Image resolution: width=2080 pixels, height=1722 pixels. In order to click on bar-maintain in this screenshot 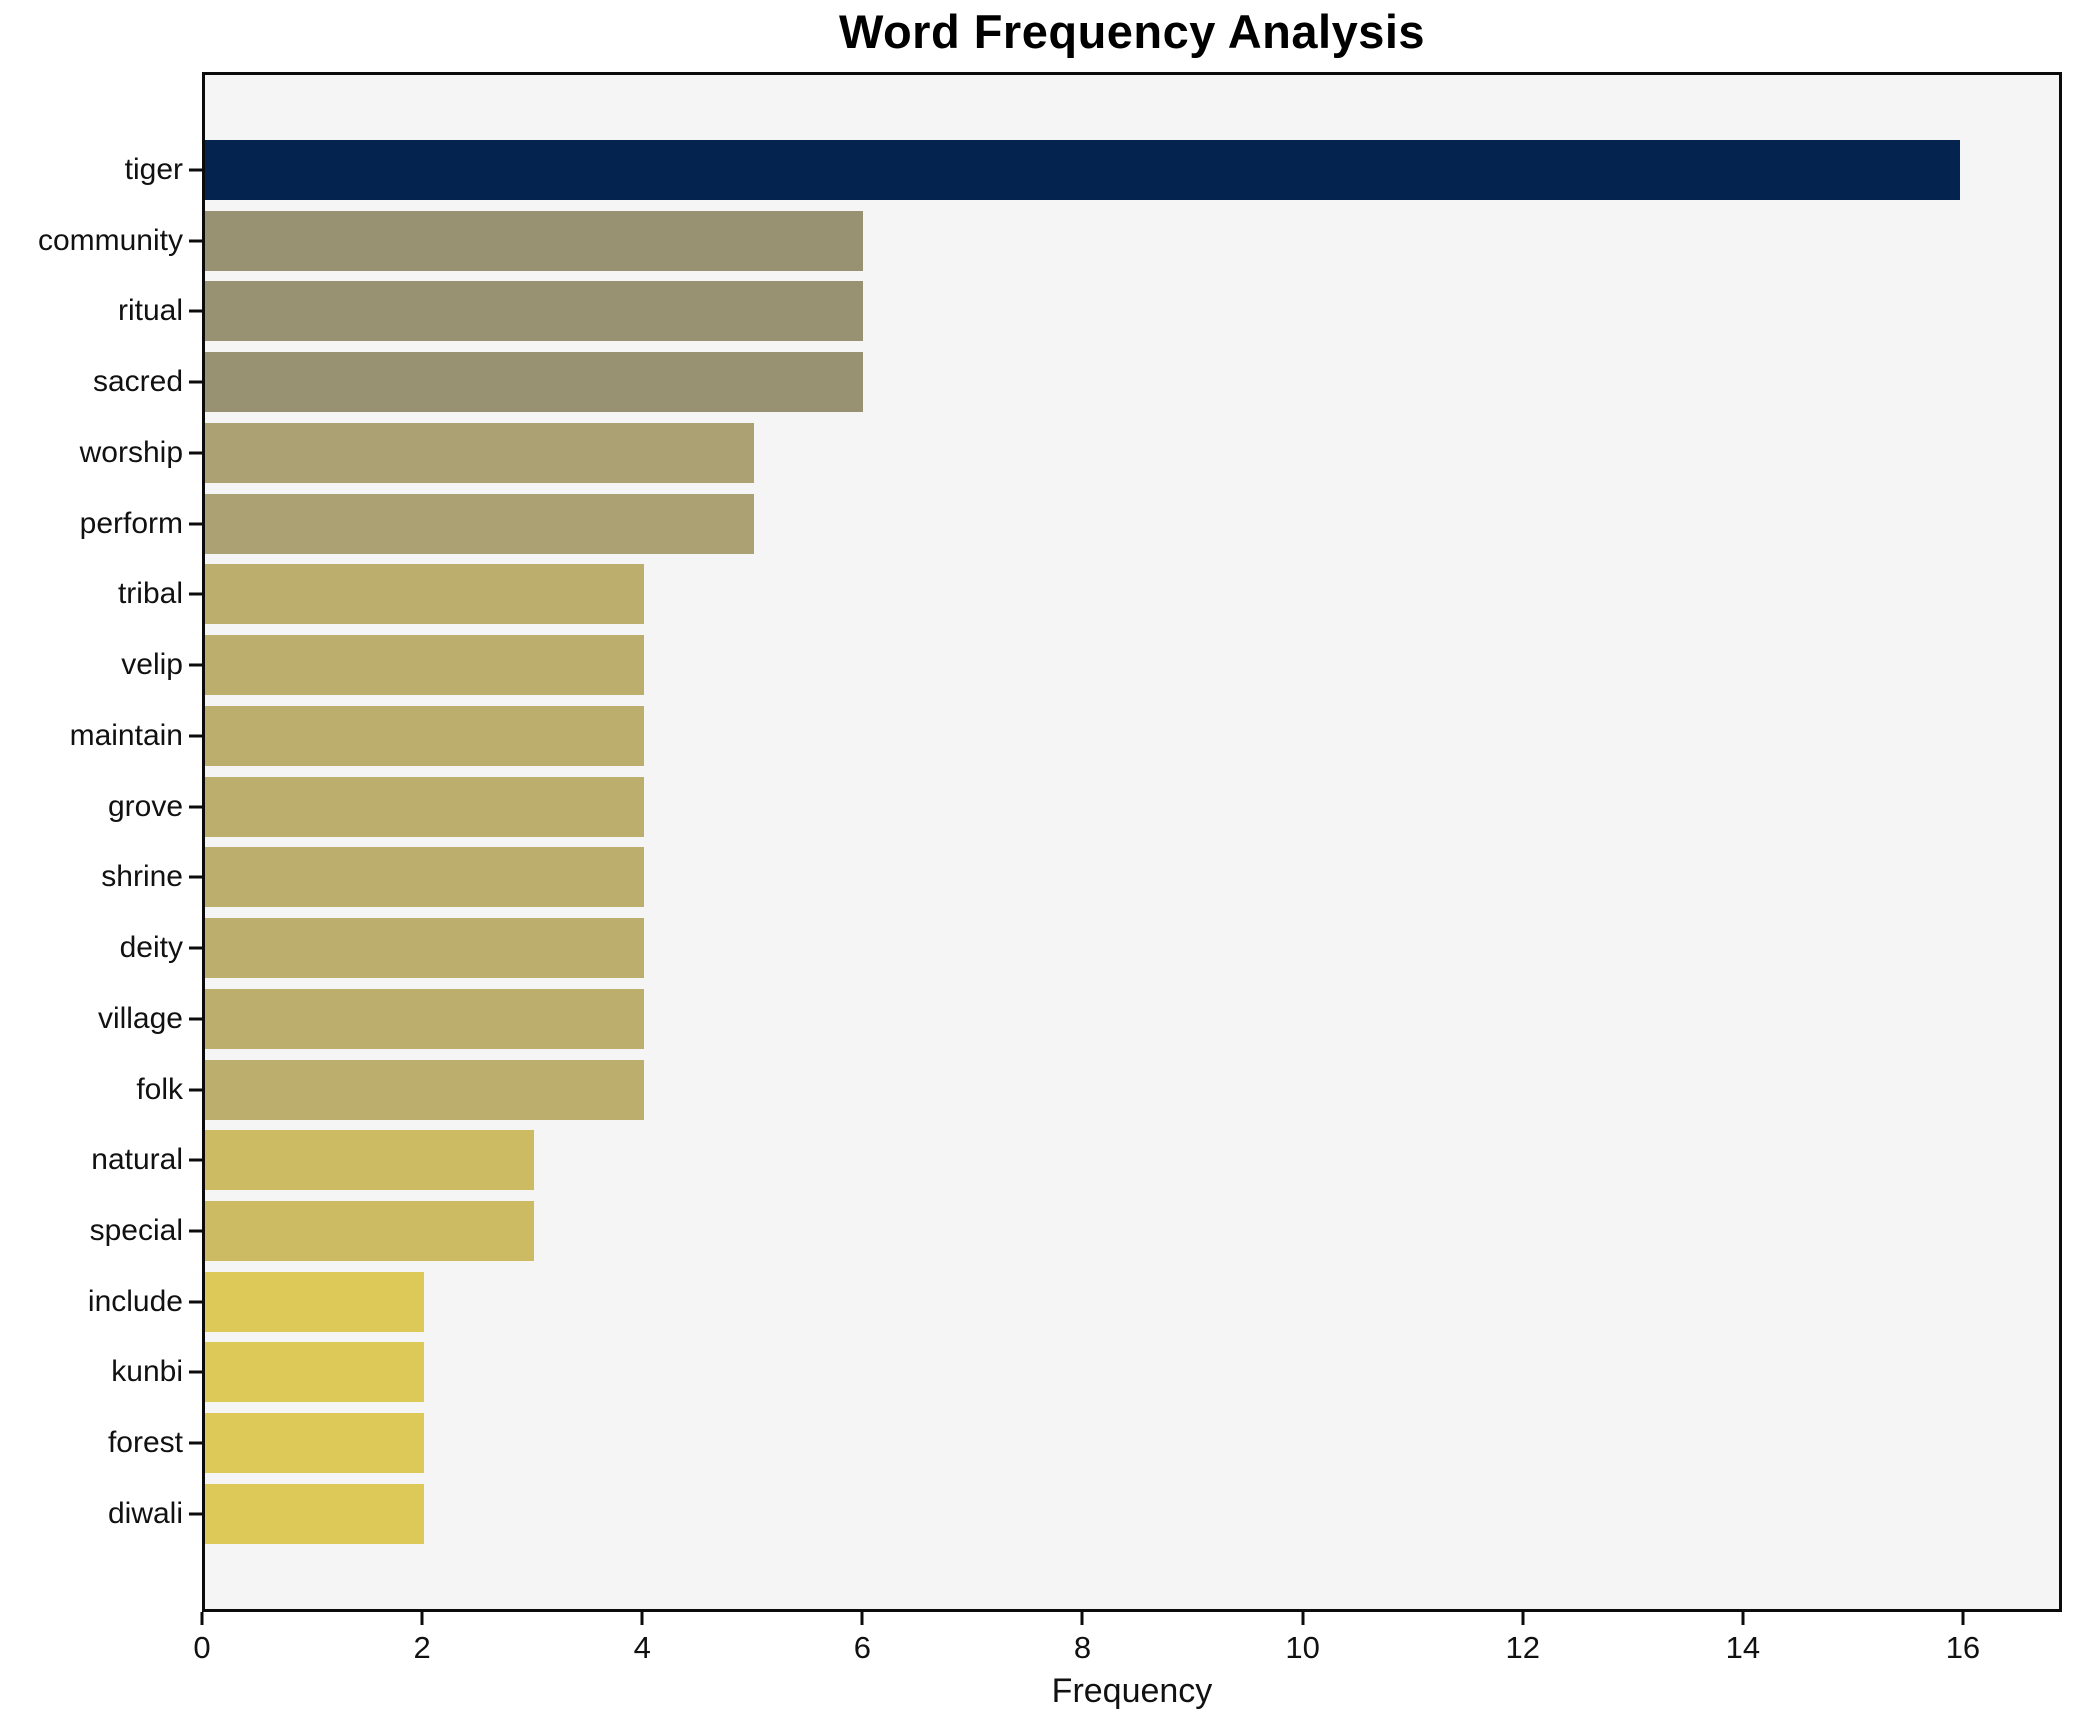, I will do `click(424, 735)`.